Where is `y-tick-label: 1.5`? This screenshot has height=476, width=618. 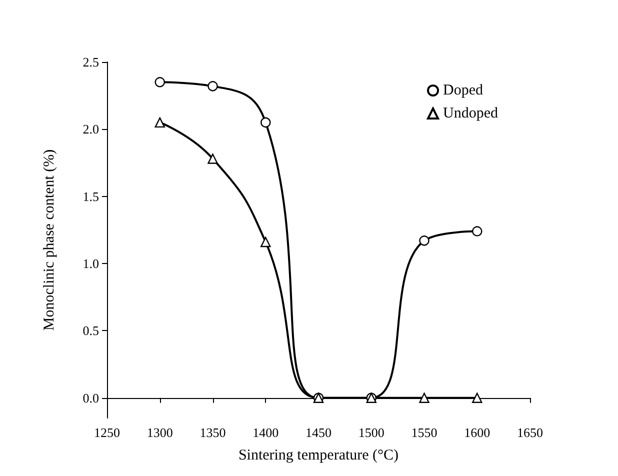 y-tick-label: 1.5 is located at coordinates (90, 196).